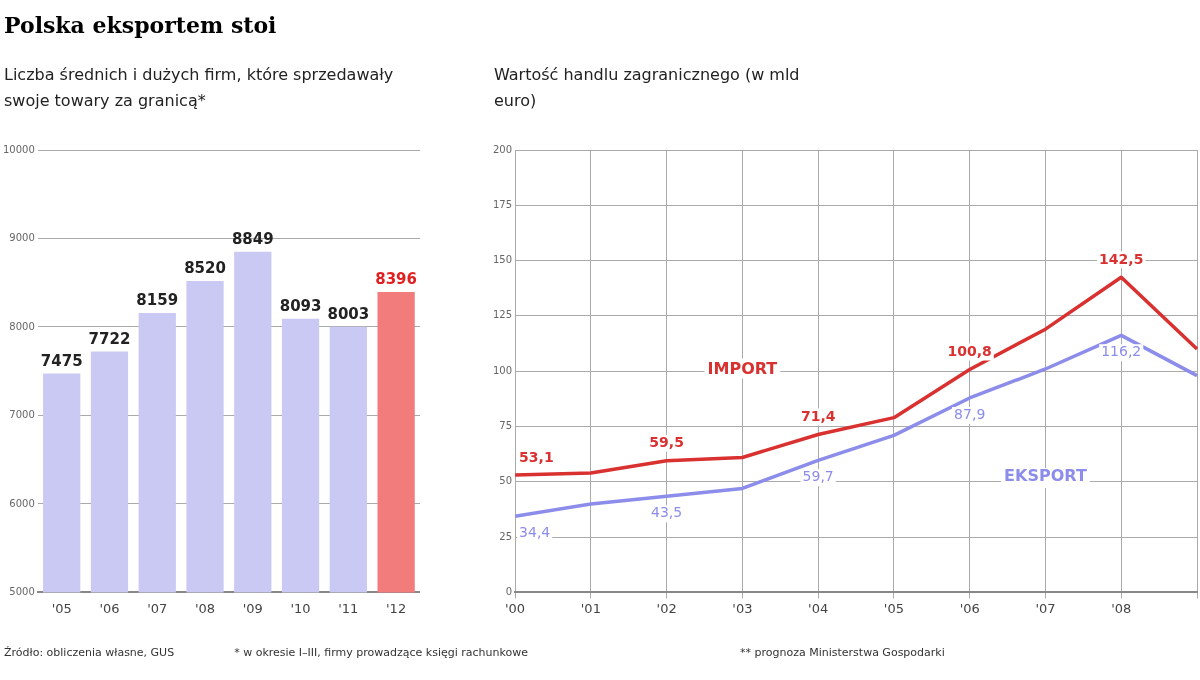 The image size is (1200, 680). I want to click on y-tick-label: 100, so click(502, 370).